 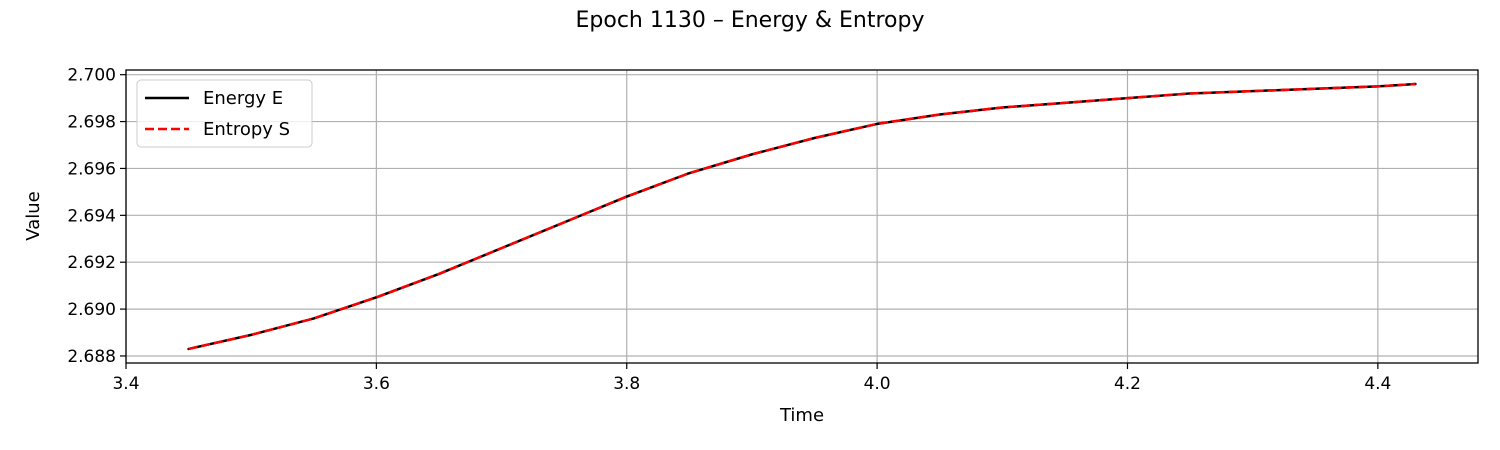 What do you see at coordinates (125, 384) in the screenshot?
I see `x-tick-label: 3.4` at bounding box center [125, 384].